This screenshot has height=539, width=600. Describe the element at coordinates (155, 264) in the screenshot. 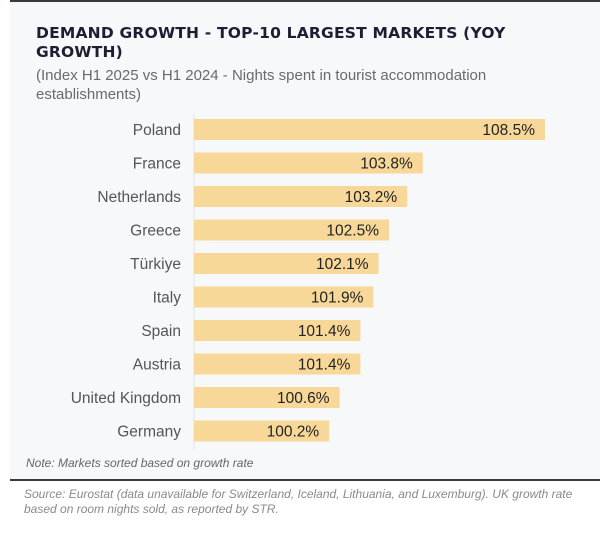

I see `category-label: Türkiye` at that location.